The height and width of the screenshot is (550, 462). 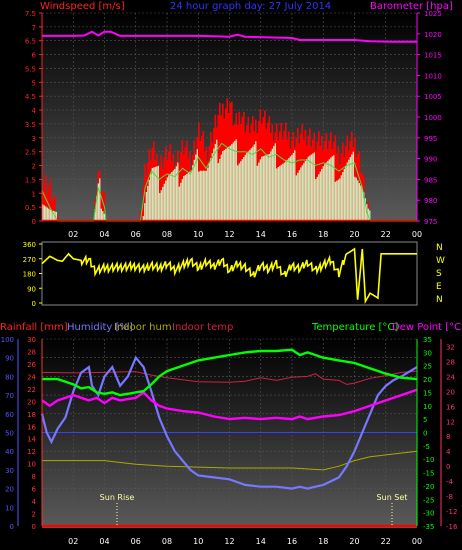 What do you see at coordinates (292, 541) in the screenshot?
I see `bottom-xtick-label: 16` at bounding box center [292, 541].